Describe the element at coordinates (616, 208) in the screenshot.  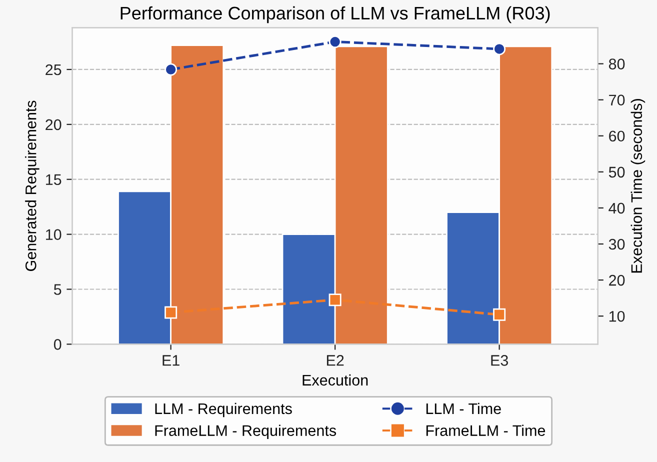
I see `y2-tick-label: 40` at that location.